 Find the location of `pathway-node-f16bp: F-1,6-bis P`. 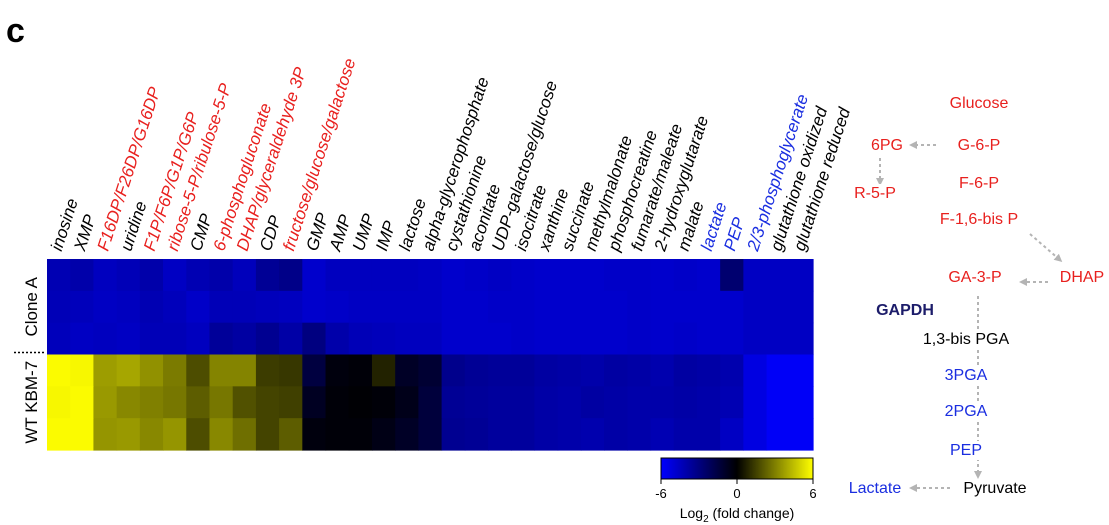

pathway-node-f16bp: F-1,6-bis P is located at coordinates (979, 219).